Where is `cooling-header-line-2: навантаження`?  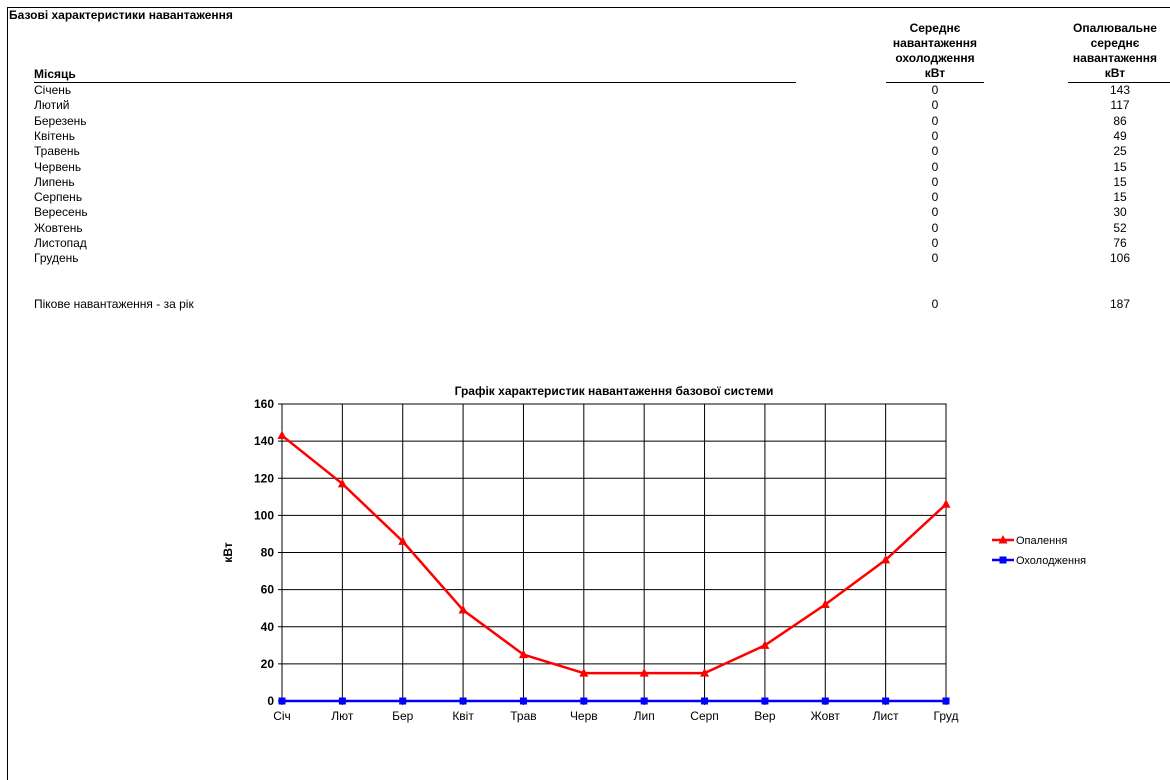 cooling-header-line-2: навантаження is located at coordinates (935, 43).